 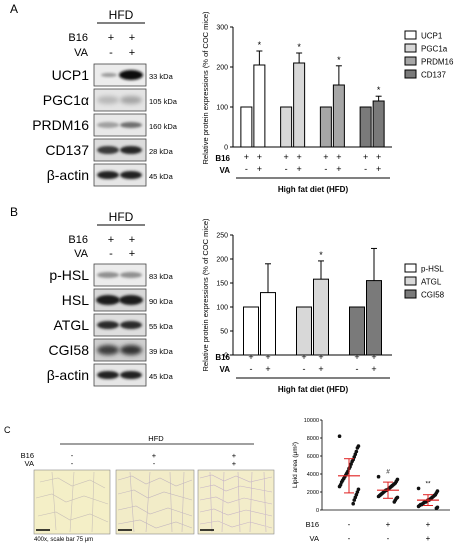 What do you see at coordinates (388, 472) in the screenshot?
I see `chartC-sig-mark: #` at bounding box center [388, 472].